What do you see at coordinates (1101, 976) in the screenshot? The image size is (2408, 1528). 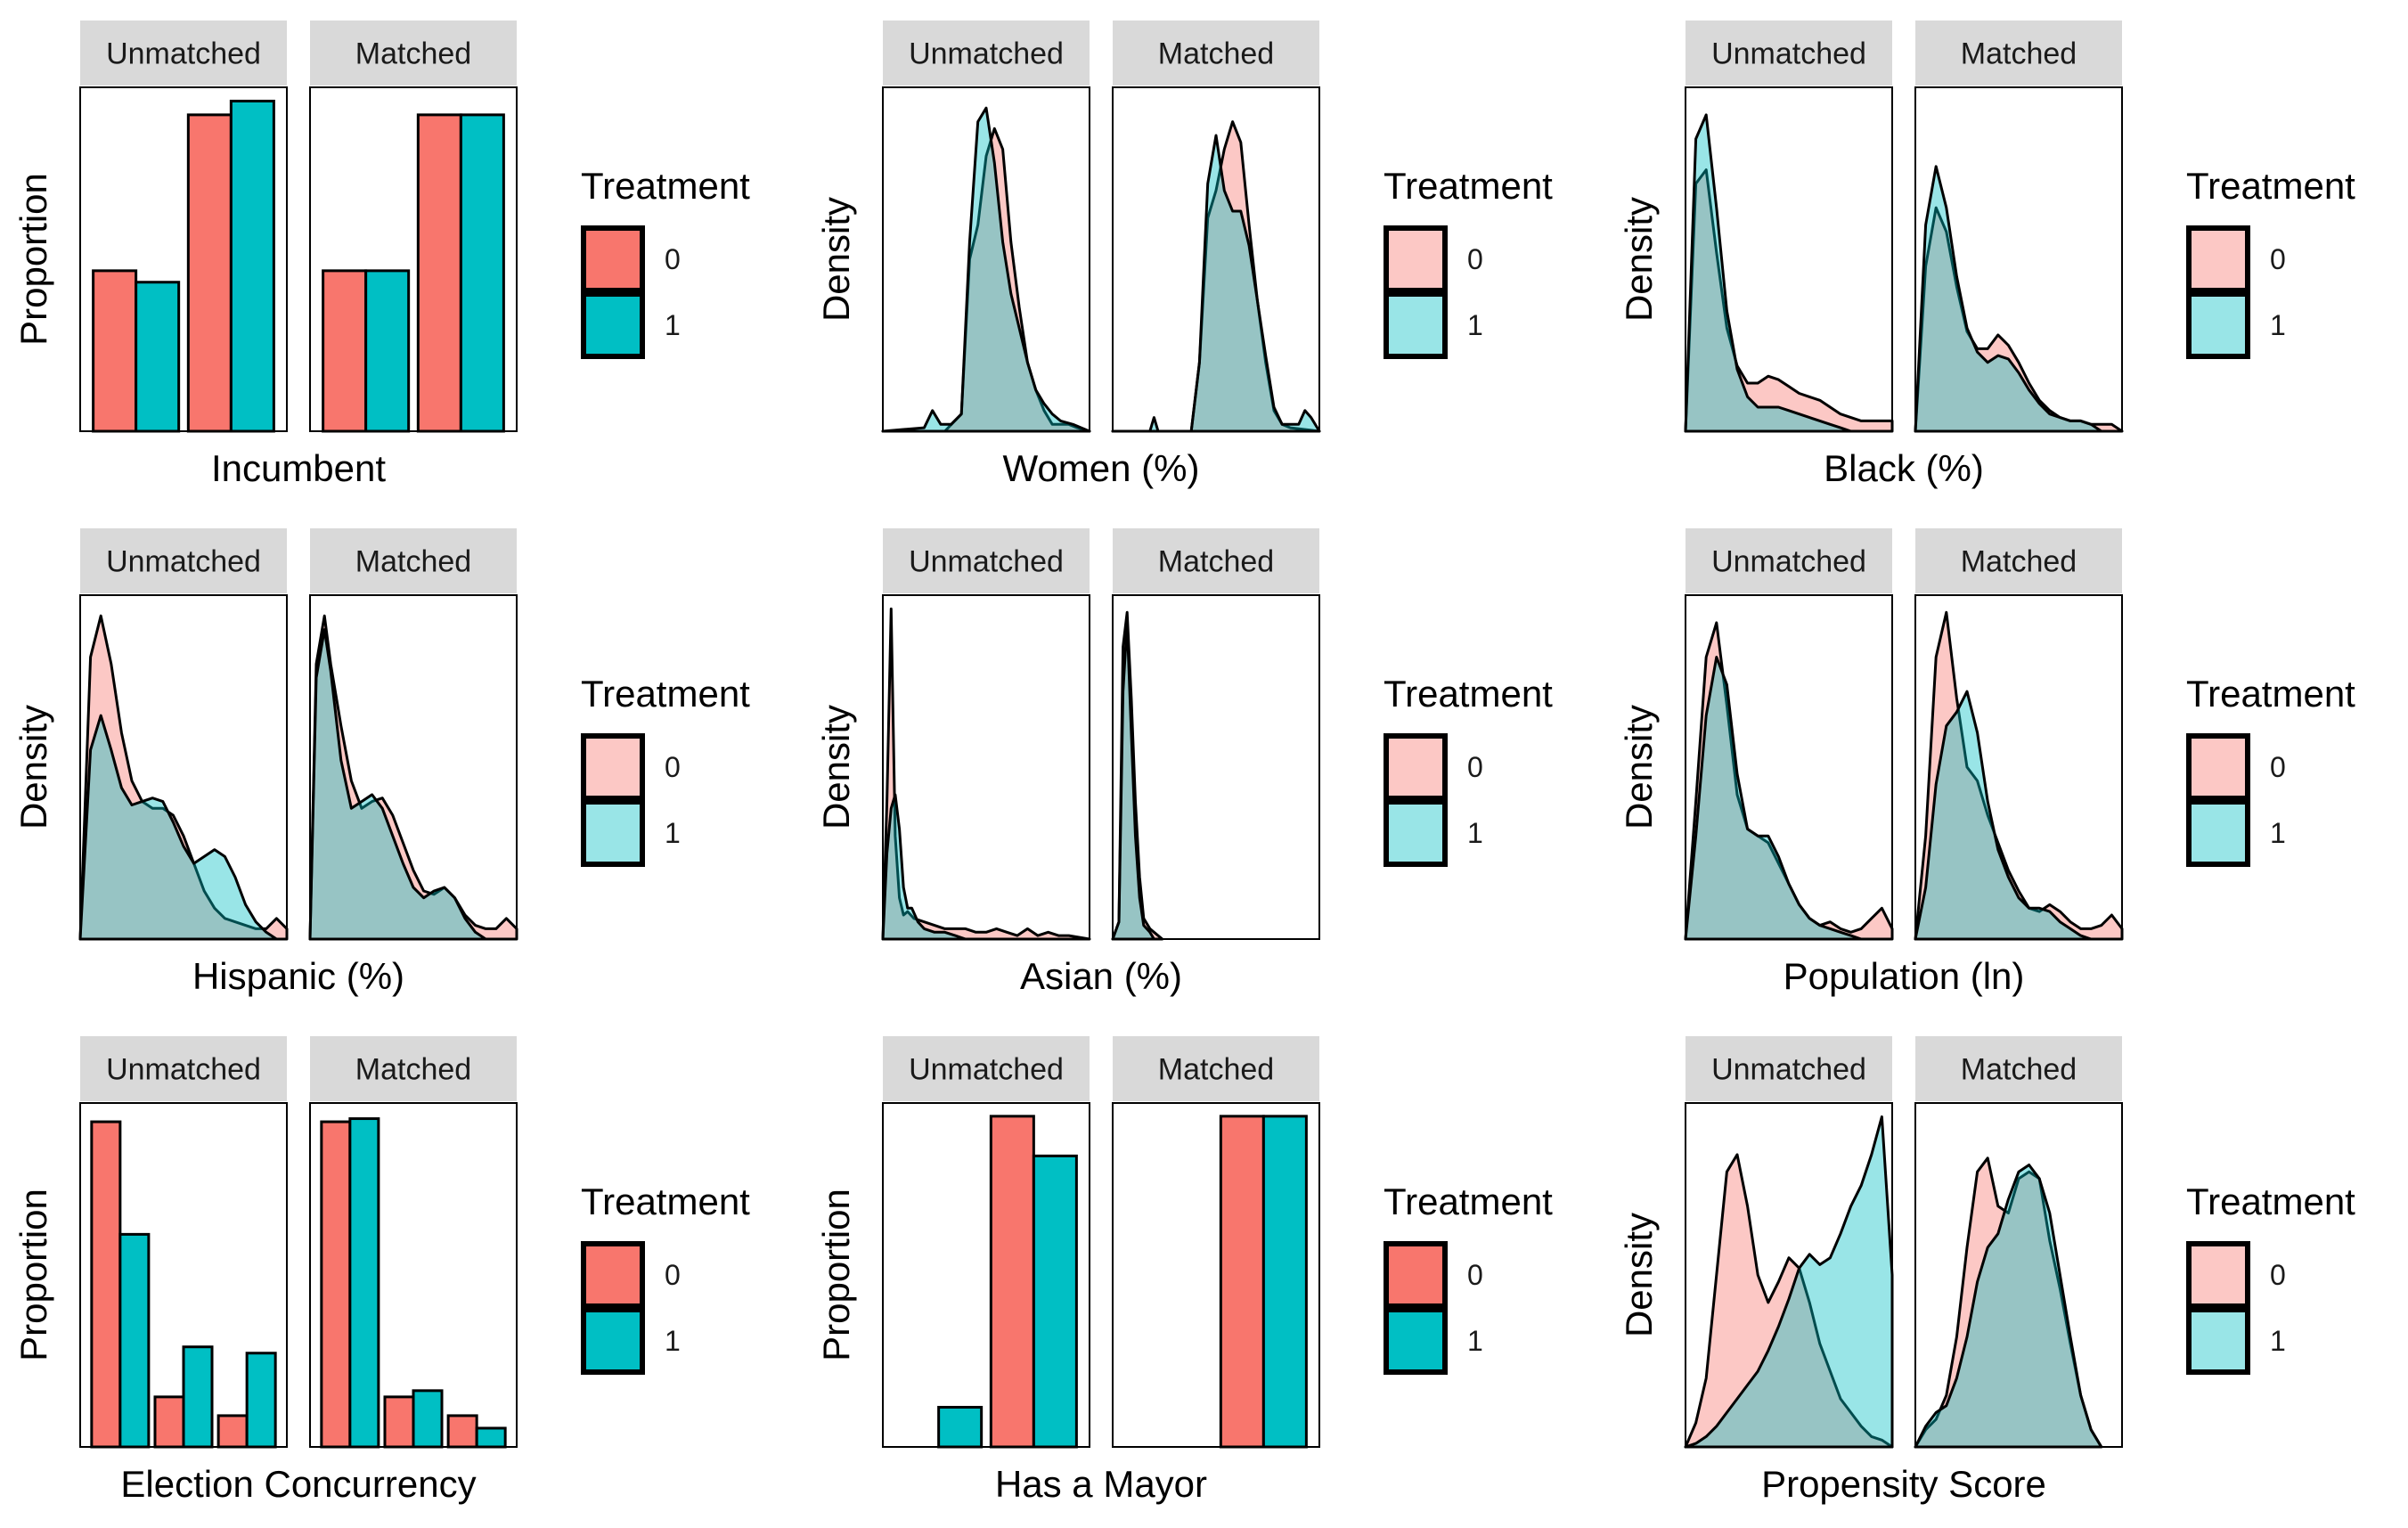 I see `x-axis-title: Asian (%)` at bounding box center [1101, 976].